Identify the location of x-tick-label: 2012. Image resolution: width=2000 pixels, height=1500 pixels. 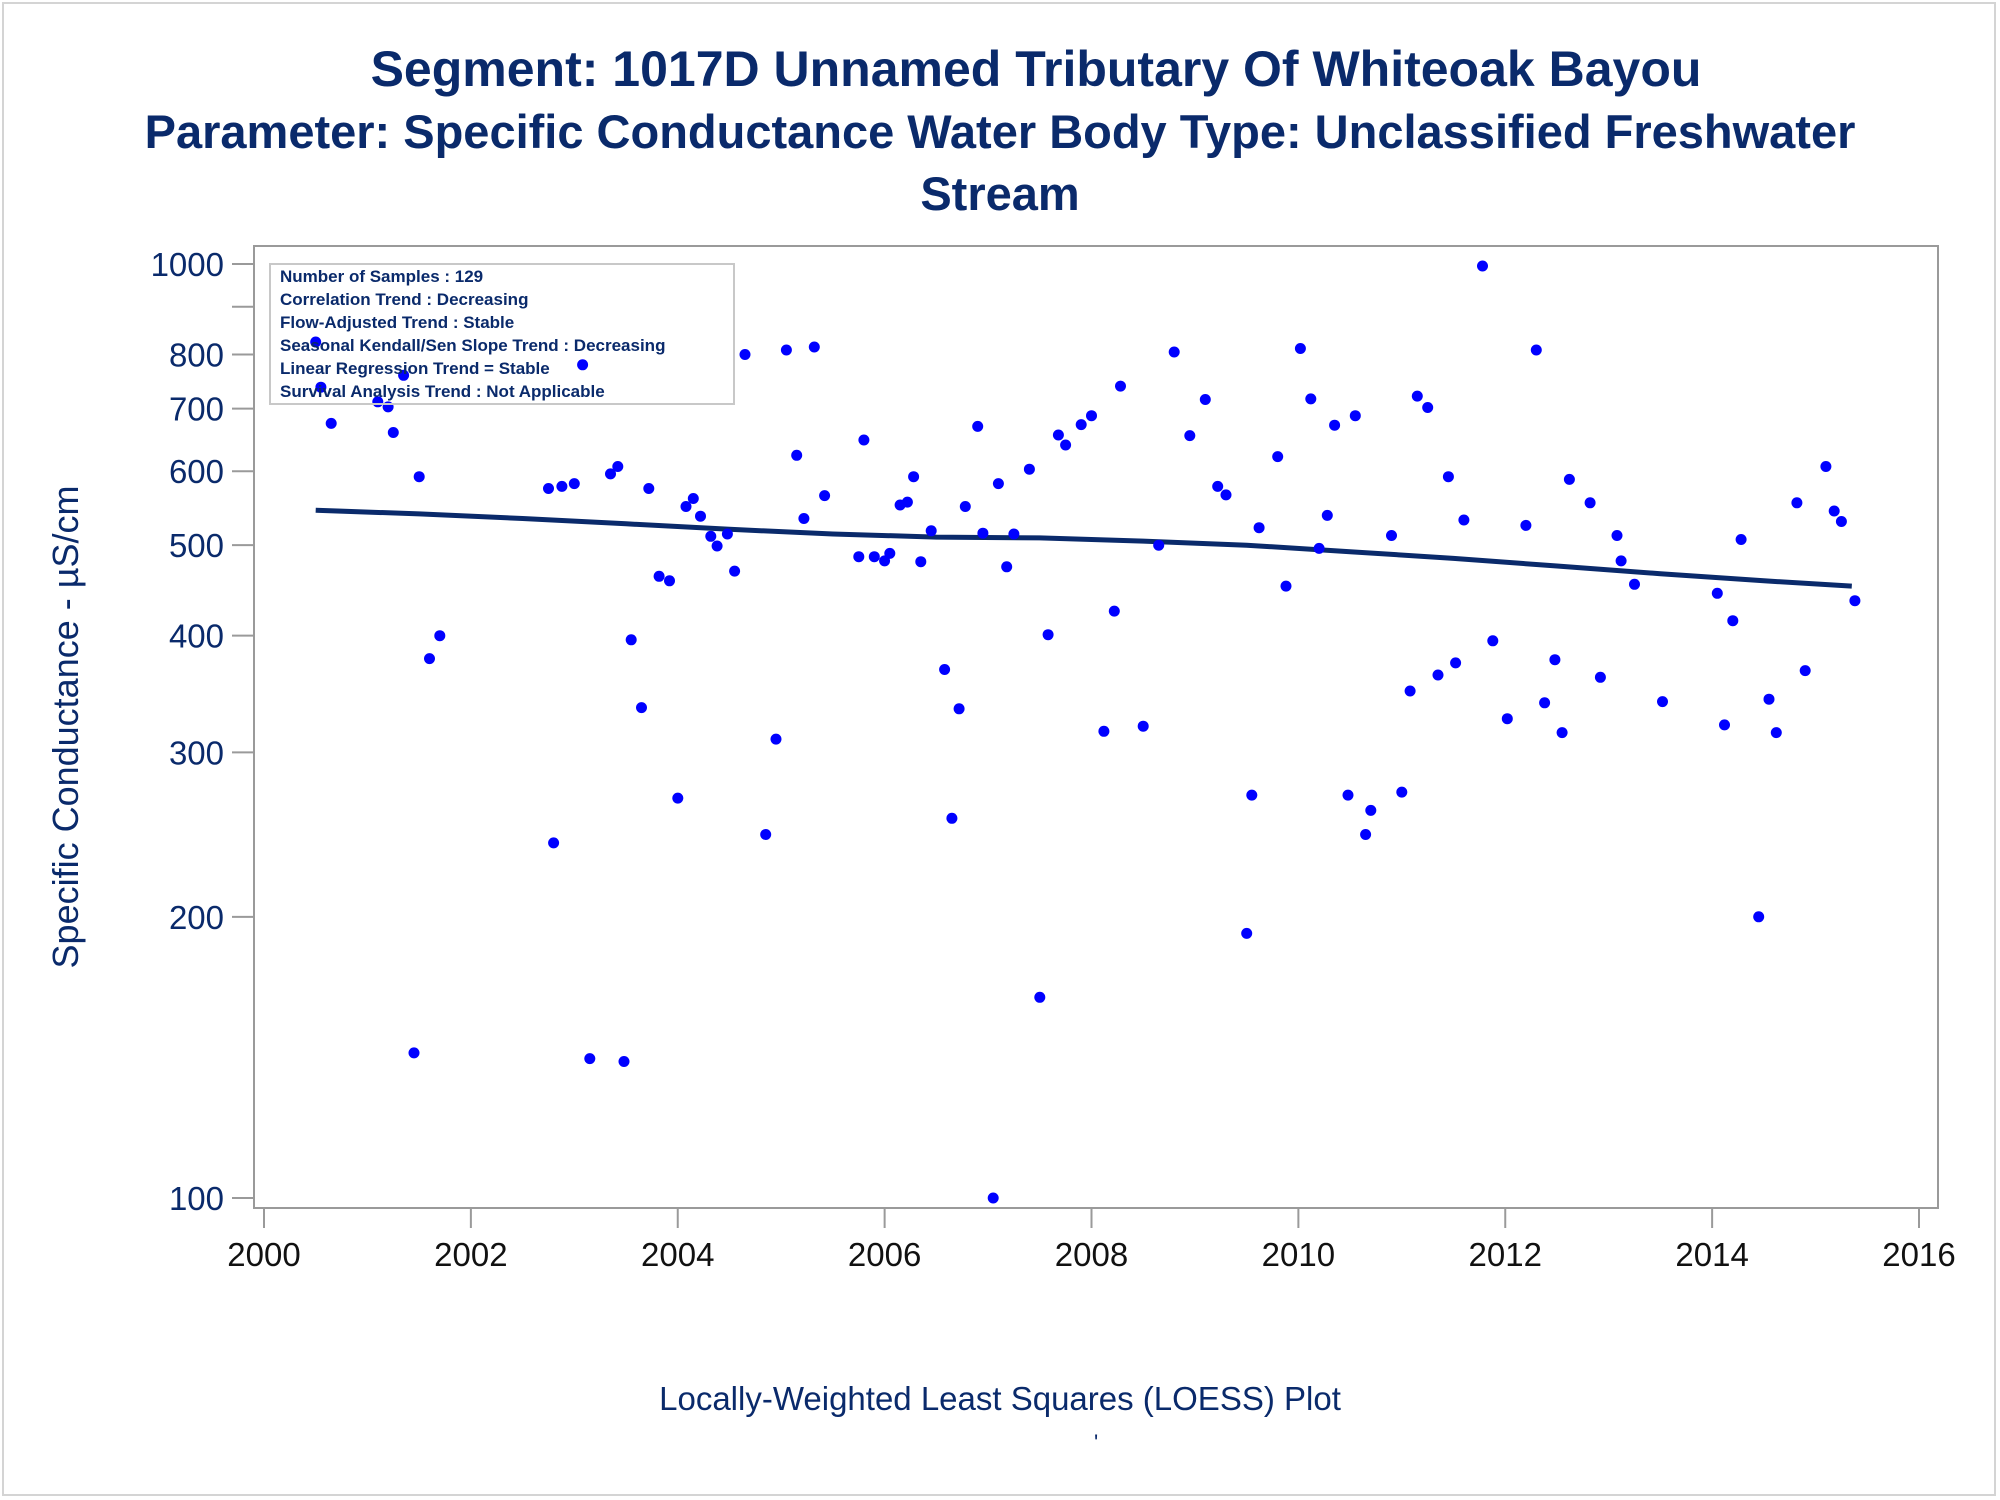
(1505, 1254).